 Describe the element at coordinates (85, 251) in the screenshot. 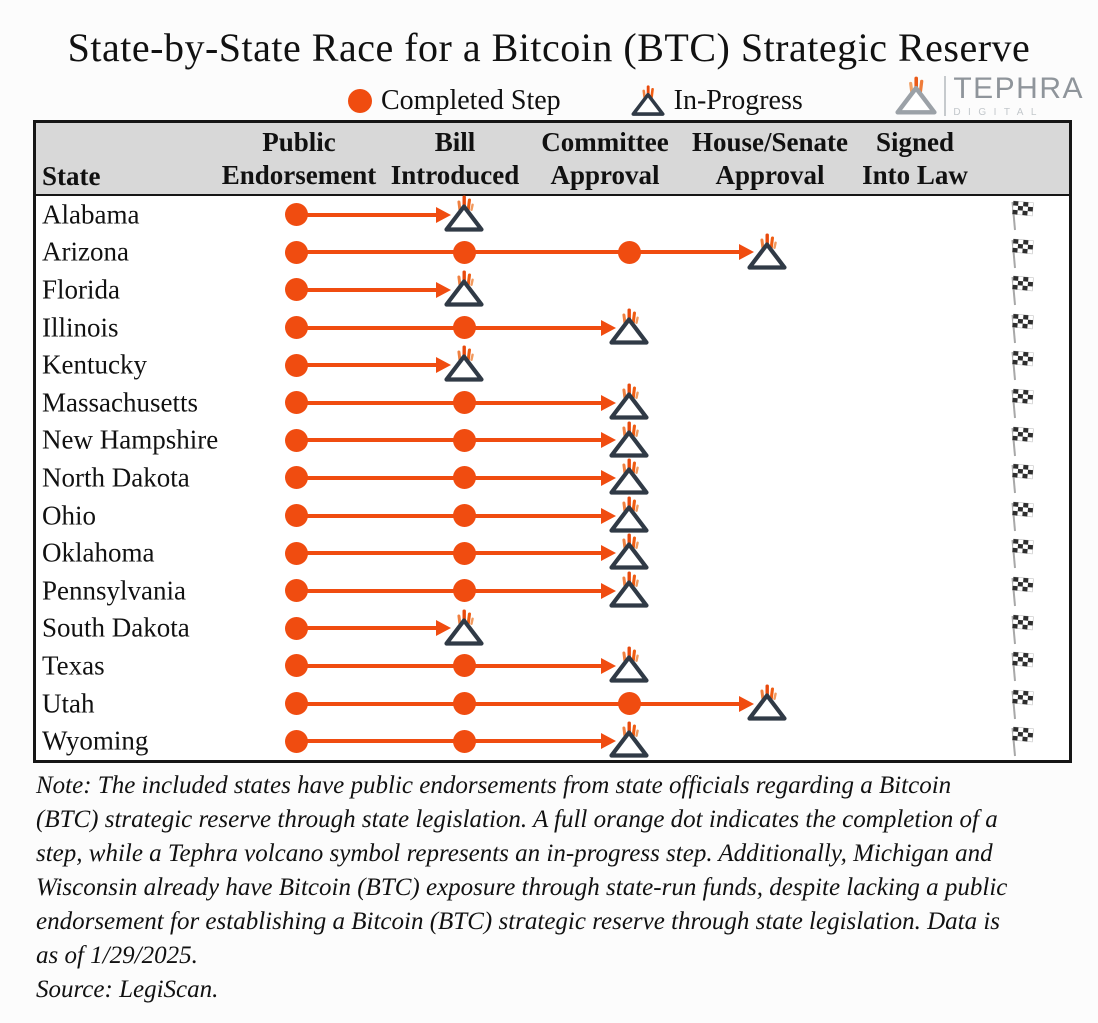

I see `state-name: Arizona` at that location.